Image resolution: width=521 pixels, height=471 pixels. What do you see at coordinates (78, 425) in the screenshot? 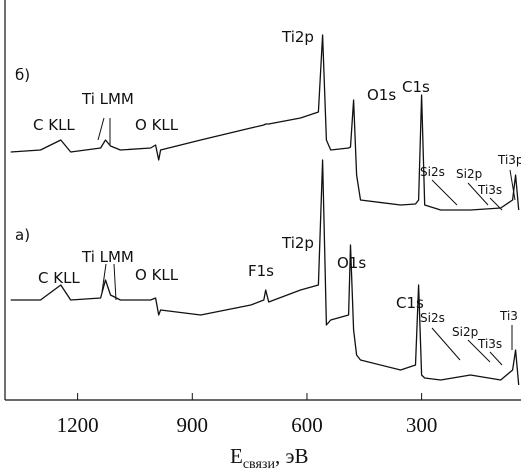
I see `x-tick-label: 1200` at bounding box center [78, 425].